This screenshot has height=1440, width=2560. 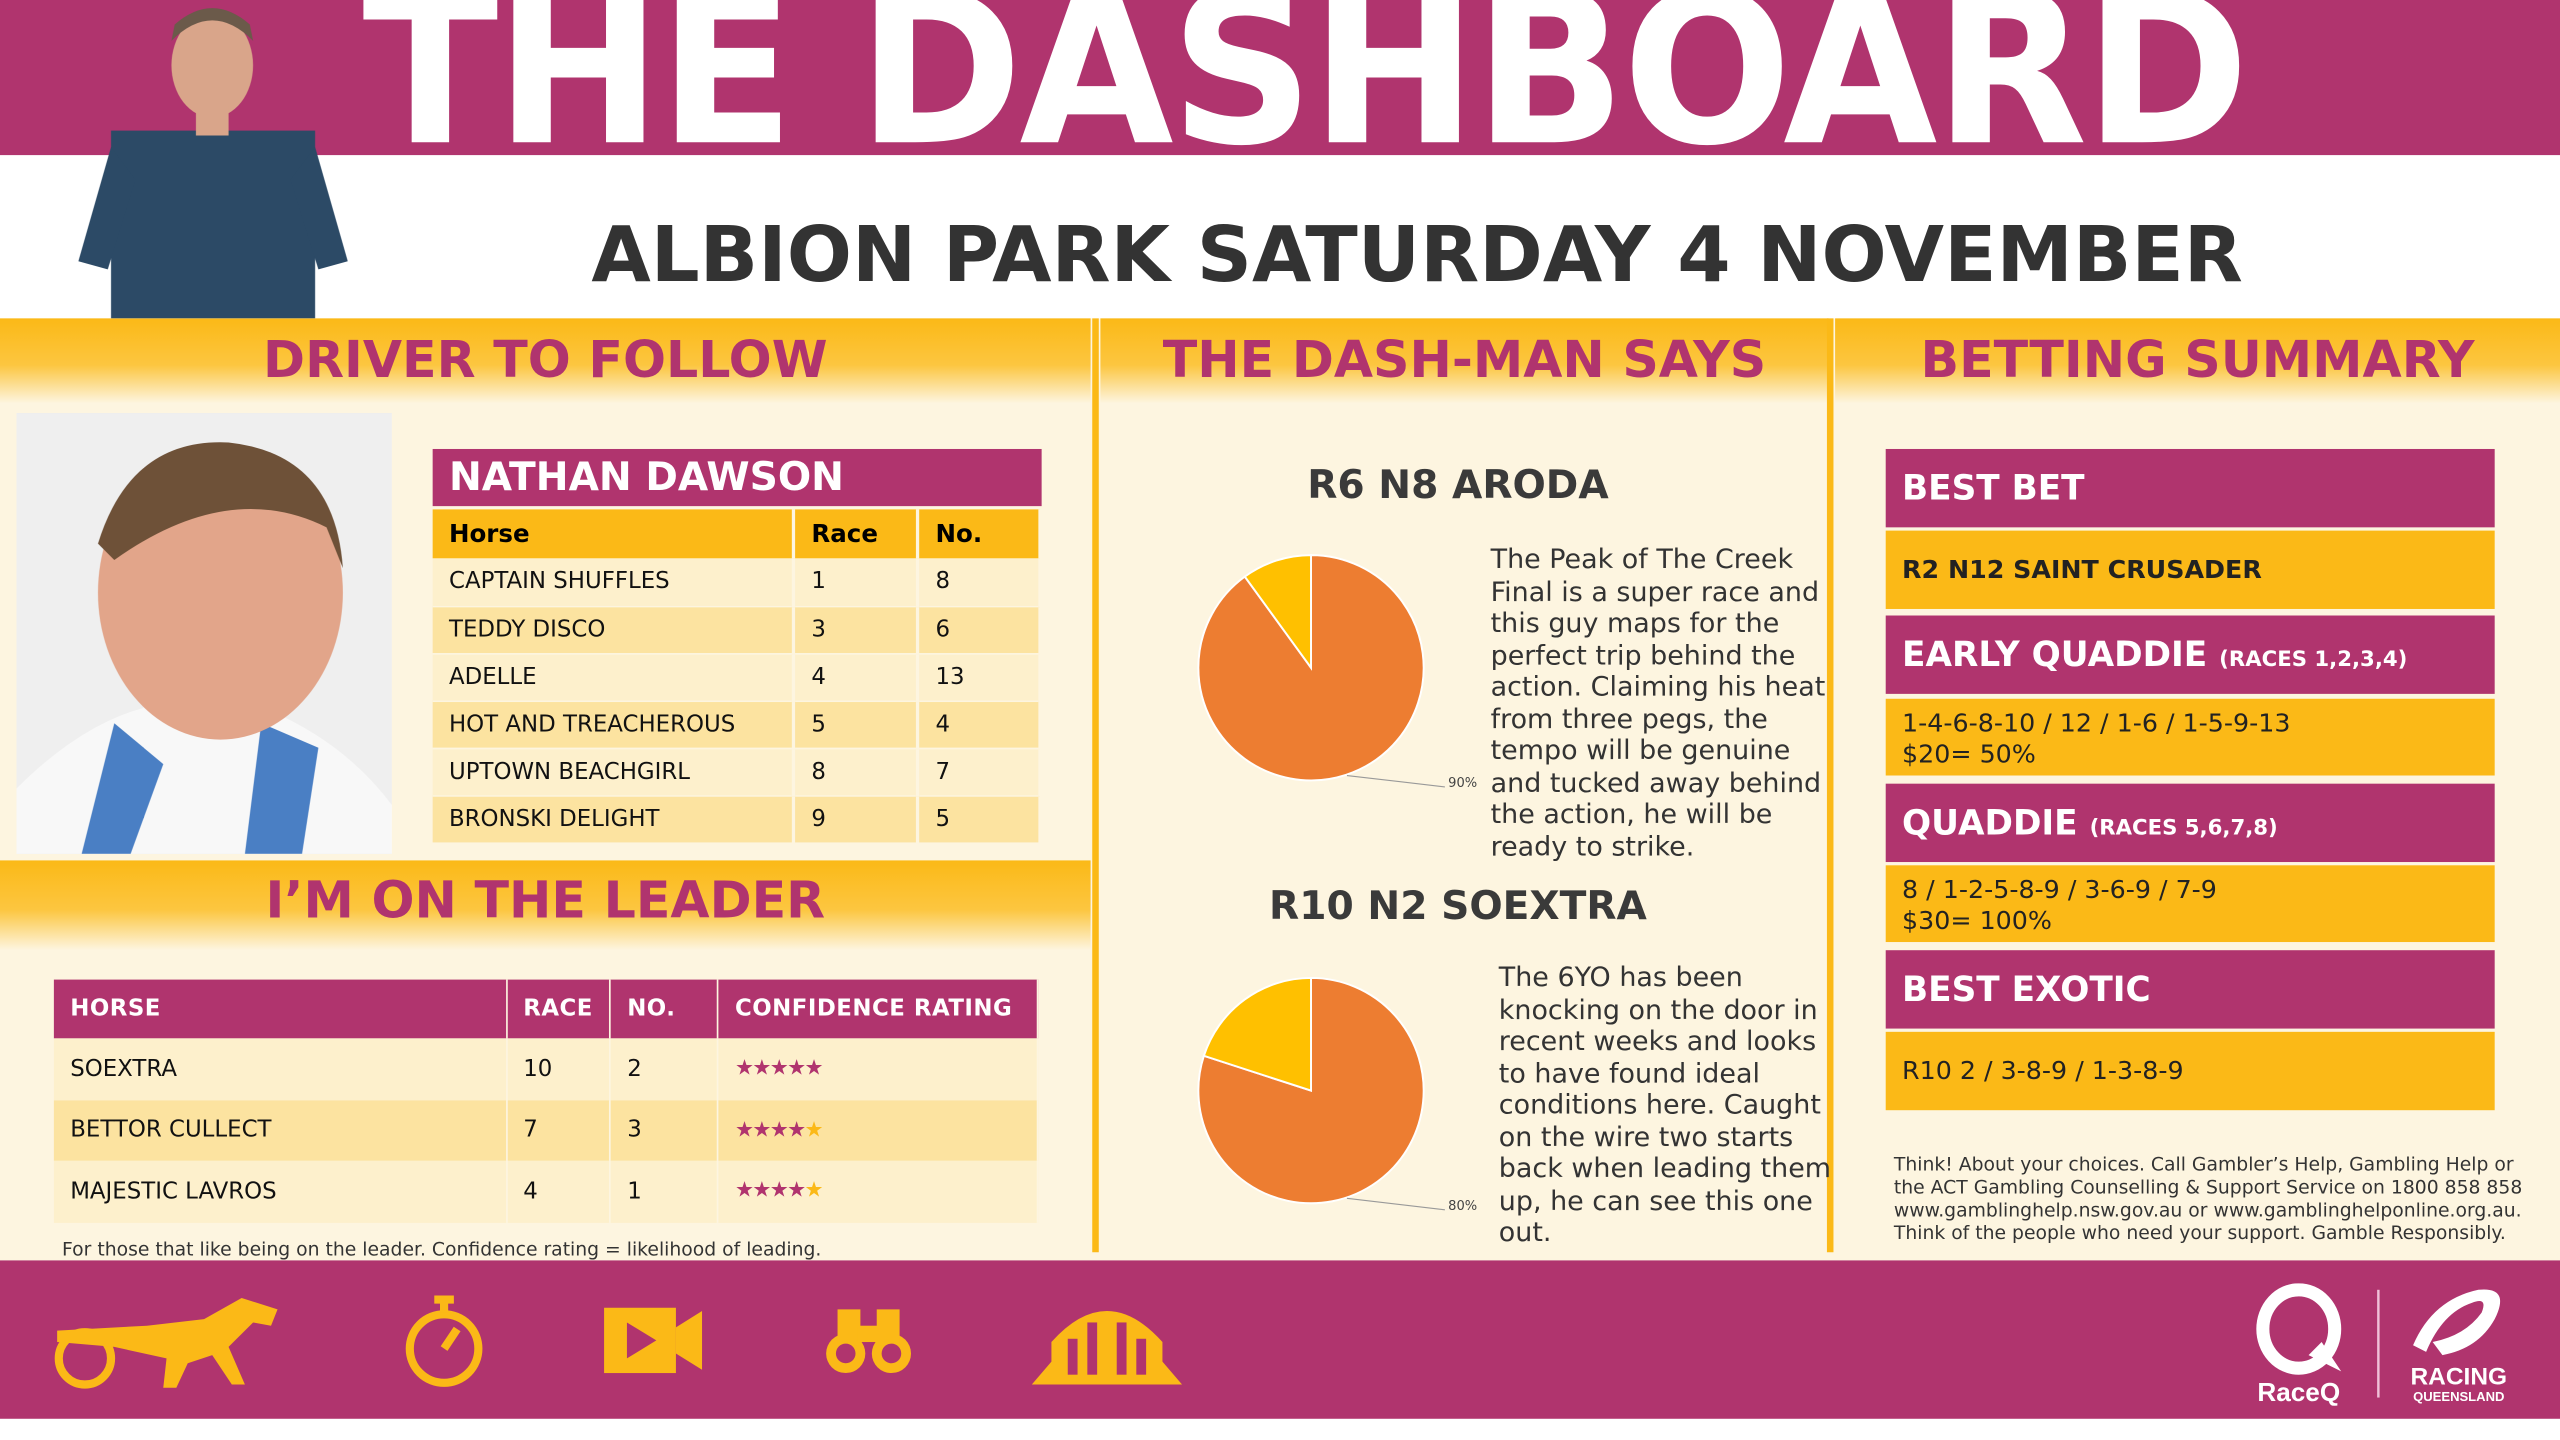 What do you see at coordinates (614, 582) in the screenshot?
I see `table-cell: CAPTAIN SHUFFLES` at bounding box center [614, 582].